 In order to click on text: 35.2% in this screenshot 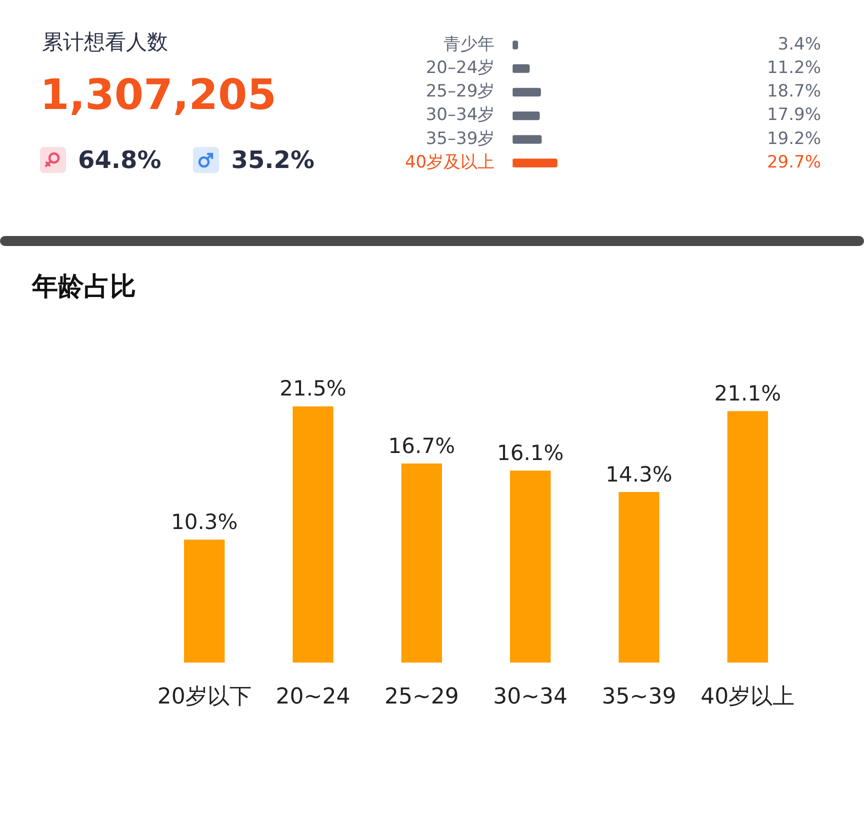, I will do `click(273, 160)`.